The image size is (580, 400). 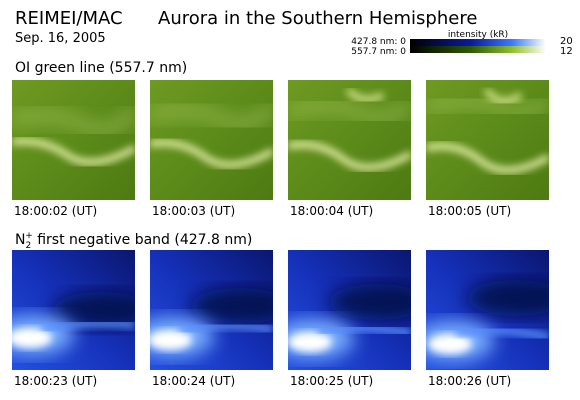 What do you see at coordinates (331, 211) in the screenshot?
I see `timestamp: 18:00:04 (UT)` at bounding box center [331, 211].